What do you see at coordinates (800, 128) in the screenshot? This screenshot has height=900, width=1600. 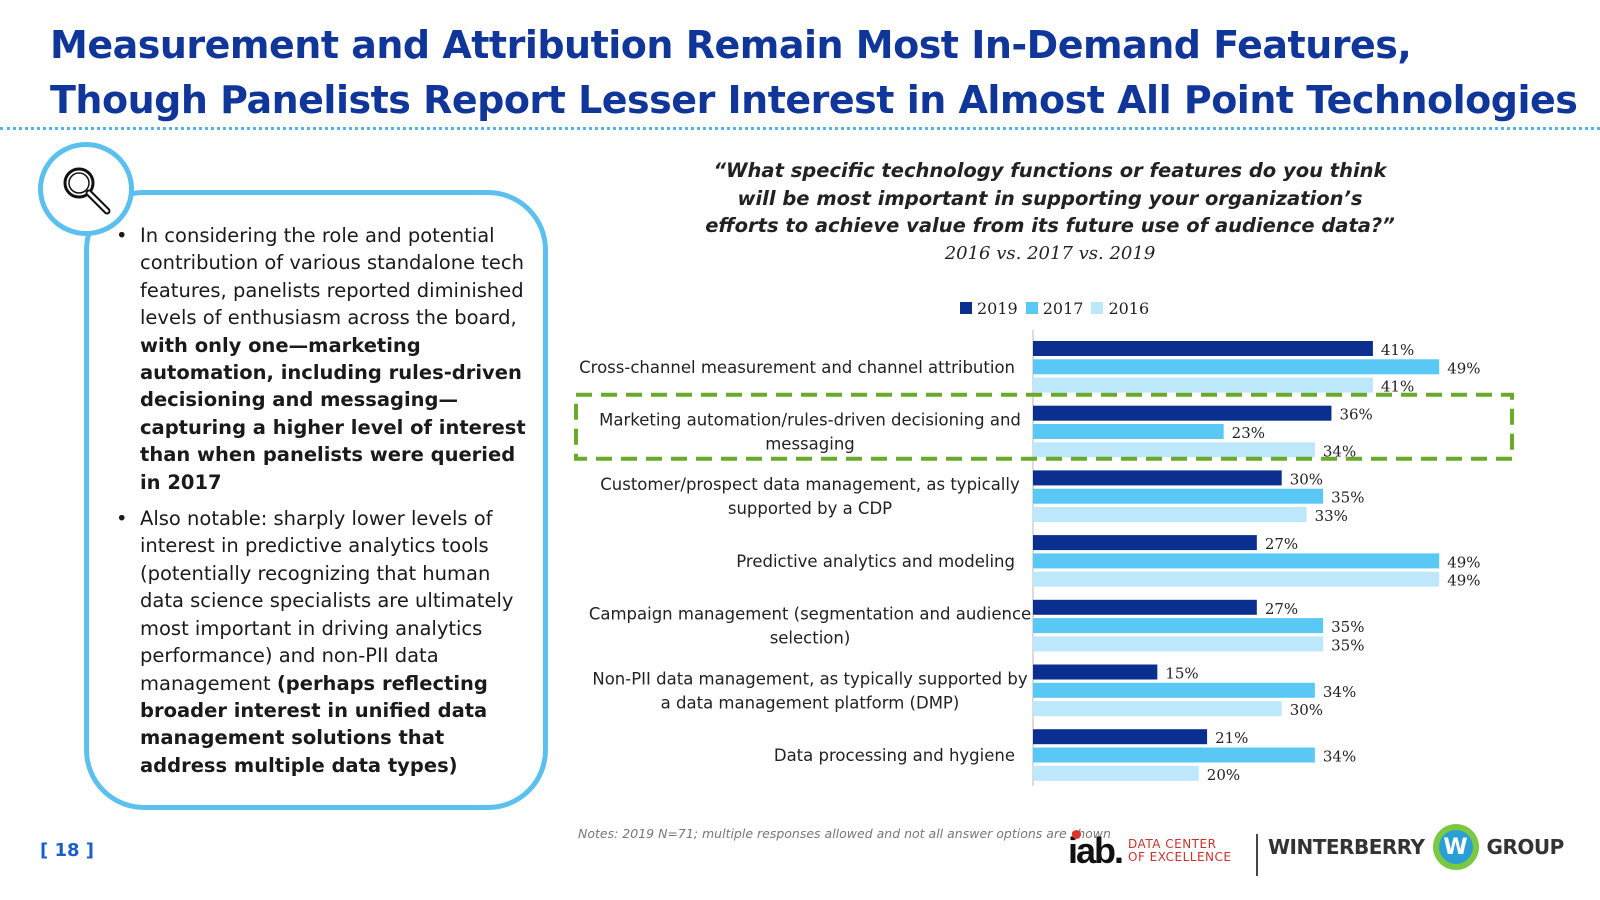 I see `title-divider` at bounding box center [800, 128].